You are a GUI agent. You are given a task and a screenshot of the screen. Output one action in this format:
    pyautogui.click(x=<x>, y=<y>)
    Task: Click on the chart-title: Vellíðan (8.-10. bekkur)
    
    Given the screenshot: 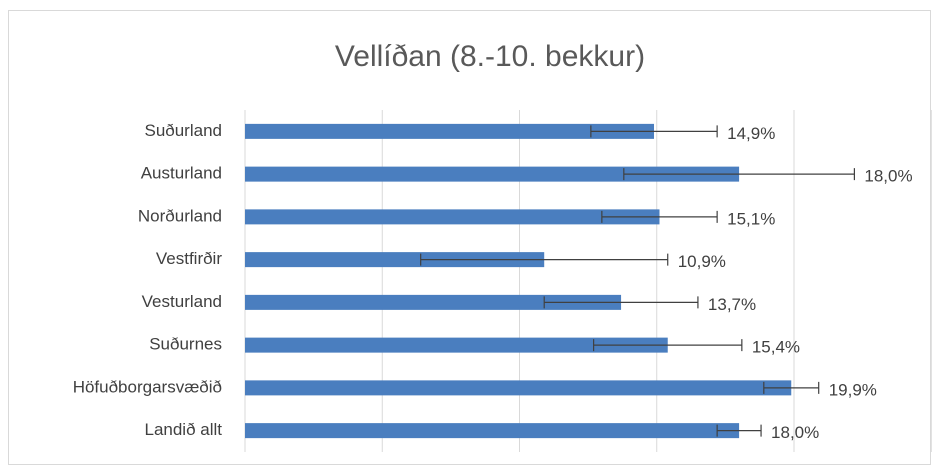 What is the action you would take?
    pyautogui.click(x=490, y=56)
    